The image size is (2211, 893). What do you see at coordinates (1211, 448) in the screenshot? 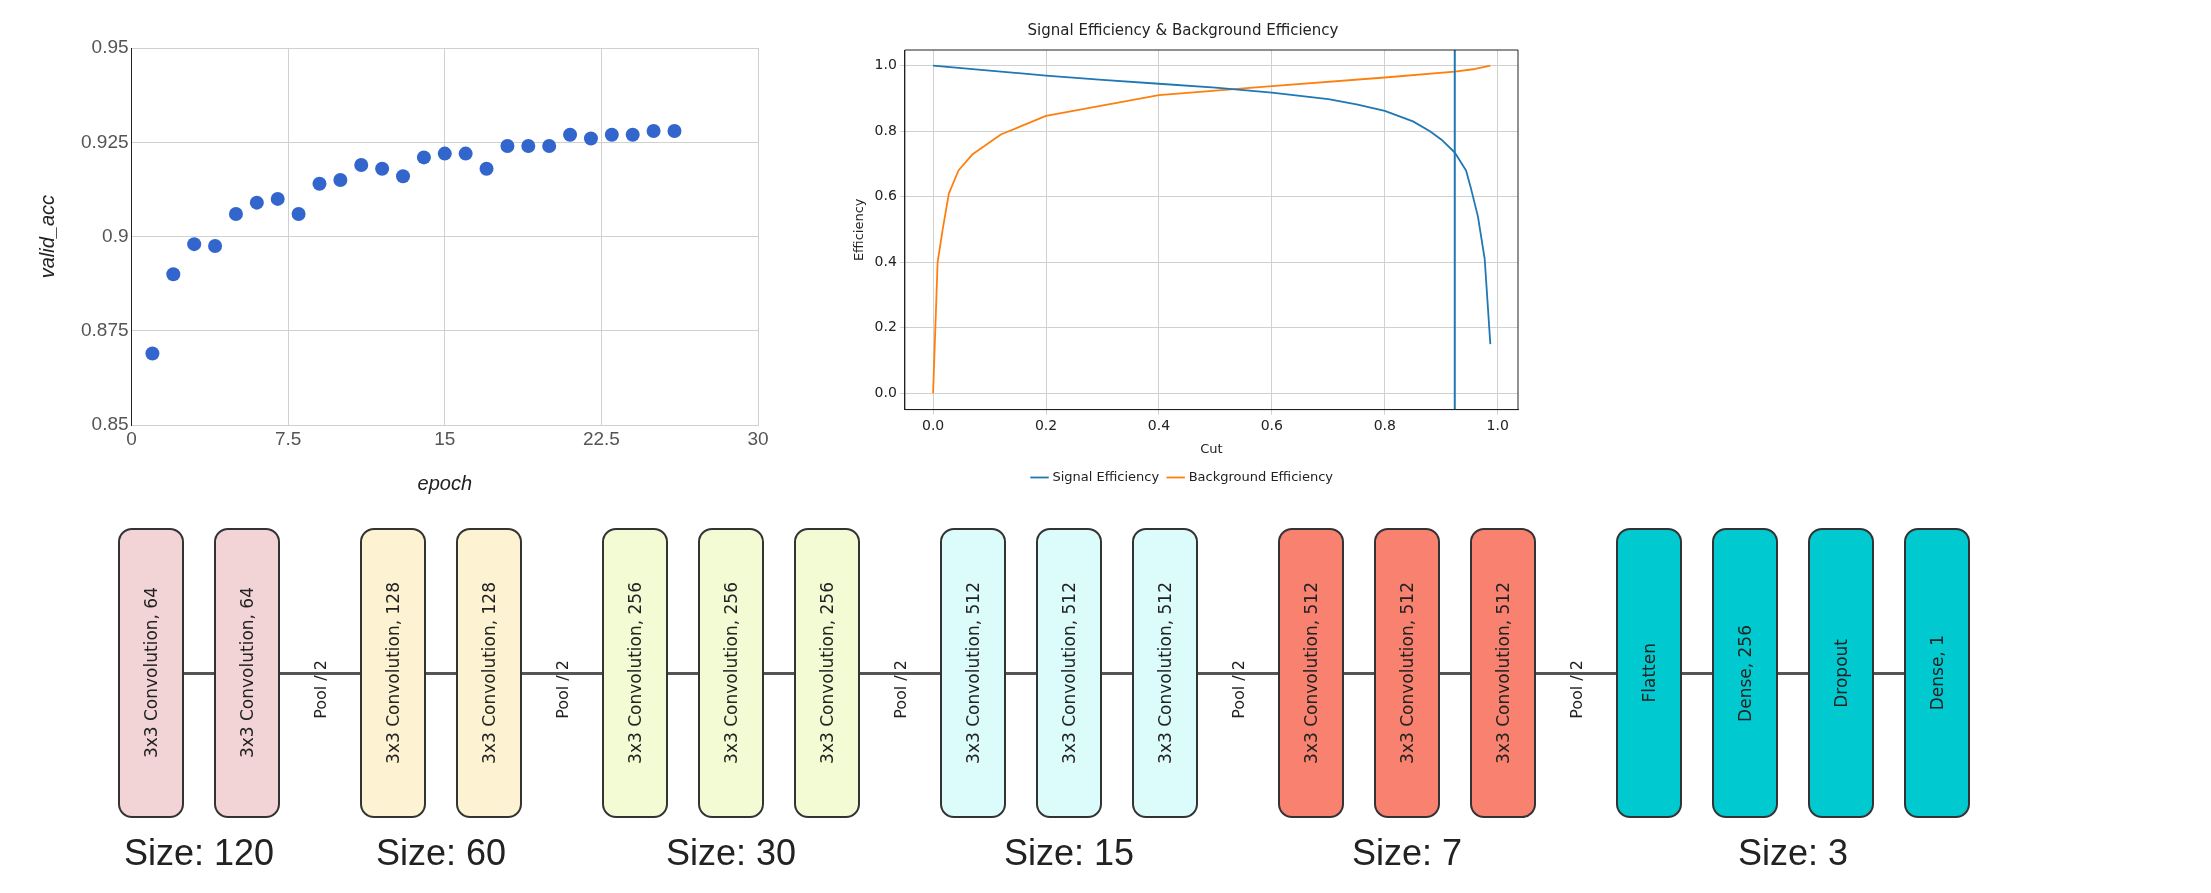
I see `x-axis-title: Cut` at bounding box center [1211, 448].